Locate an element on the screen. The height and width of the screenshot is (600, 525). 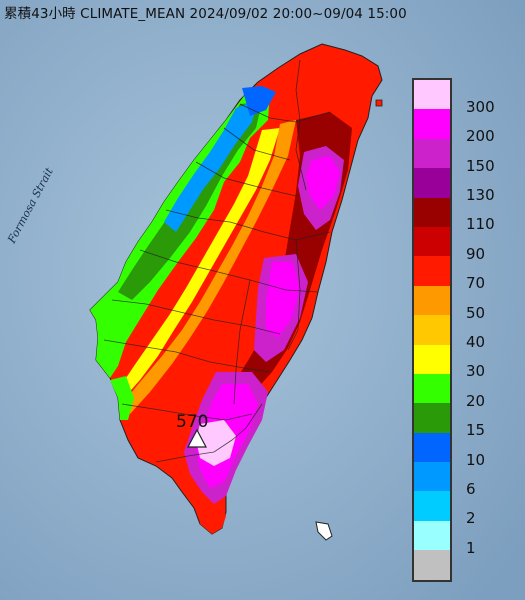
legend-label: 200 is located at coordinates (480, 136).